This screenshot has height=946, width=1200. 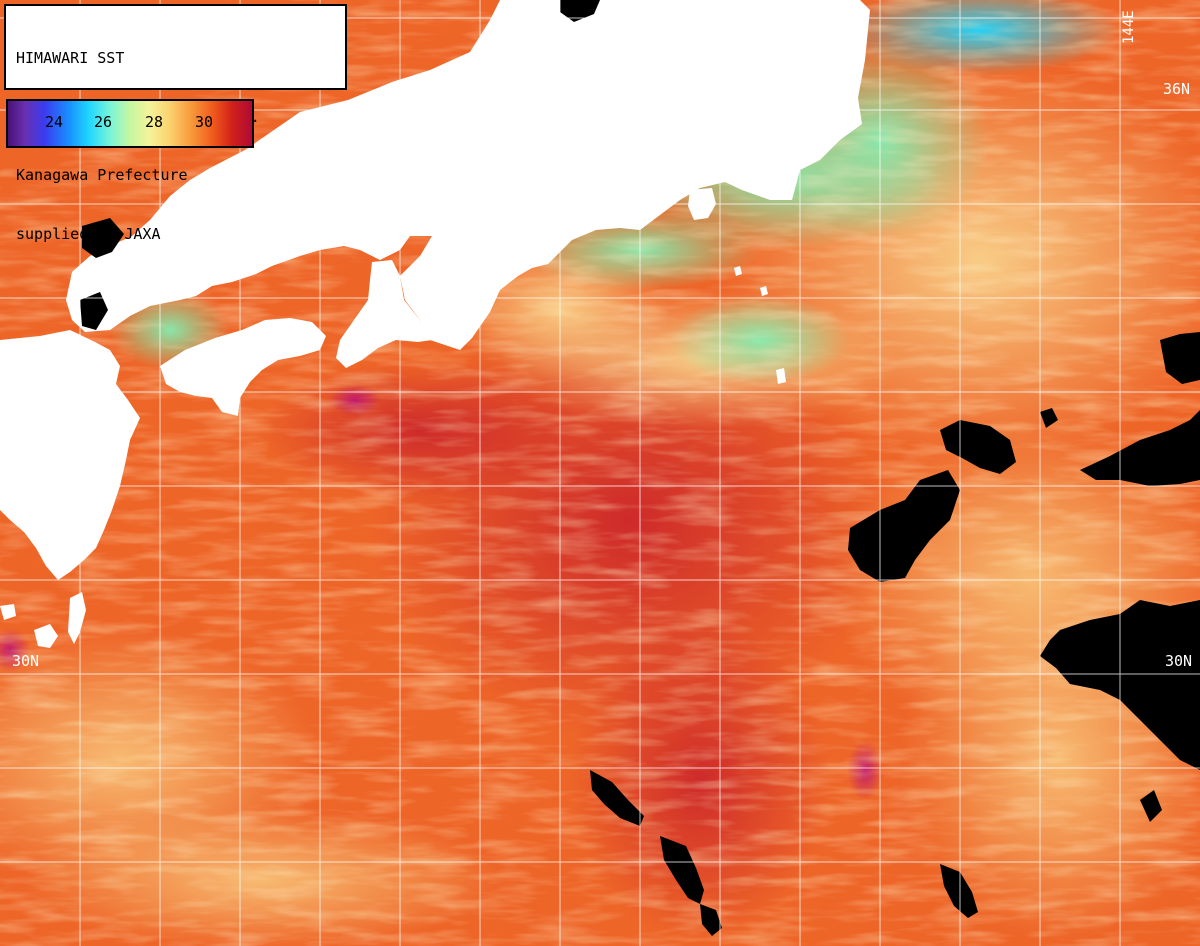 I want to click on land-island-w1, so click(x=8, y=612).